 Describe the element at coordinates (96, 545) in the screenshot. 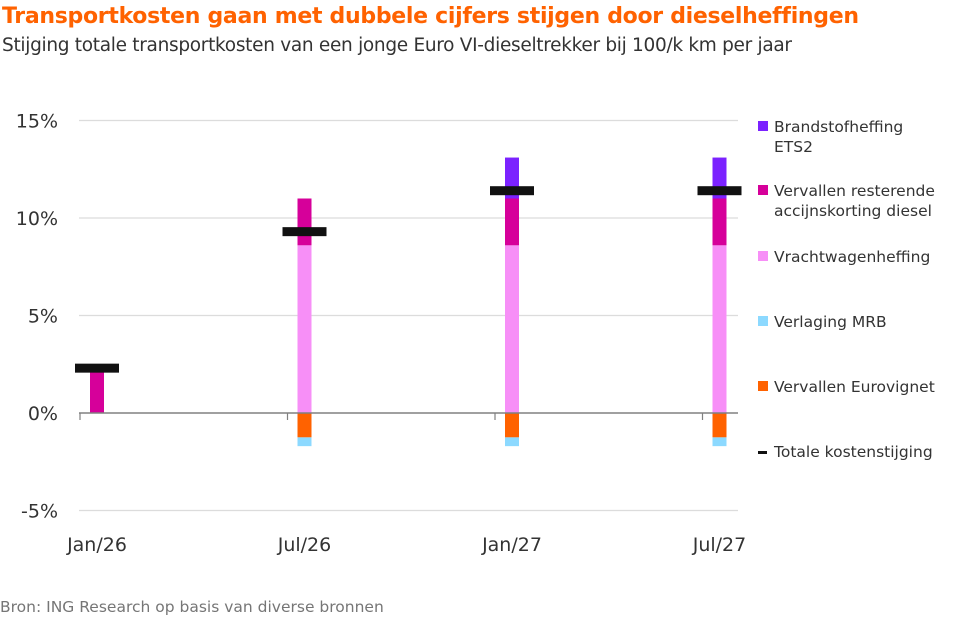

I see `x-tick-label: Jan/26` at that location.